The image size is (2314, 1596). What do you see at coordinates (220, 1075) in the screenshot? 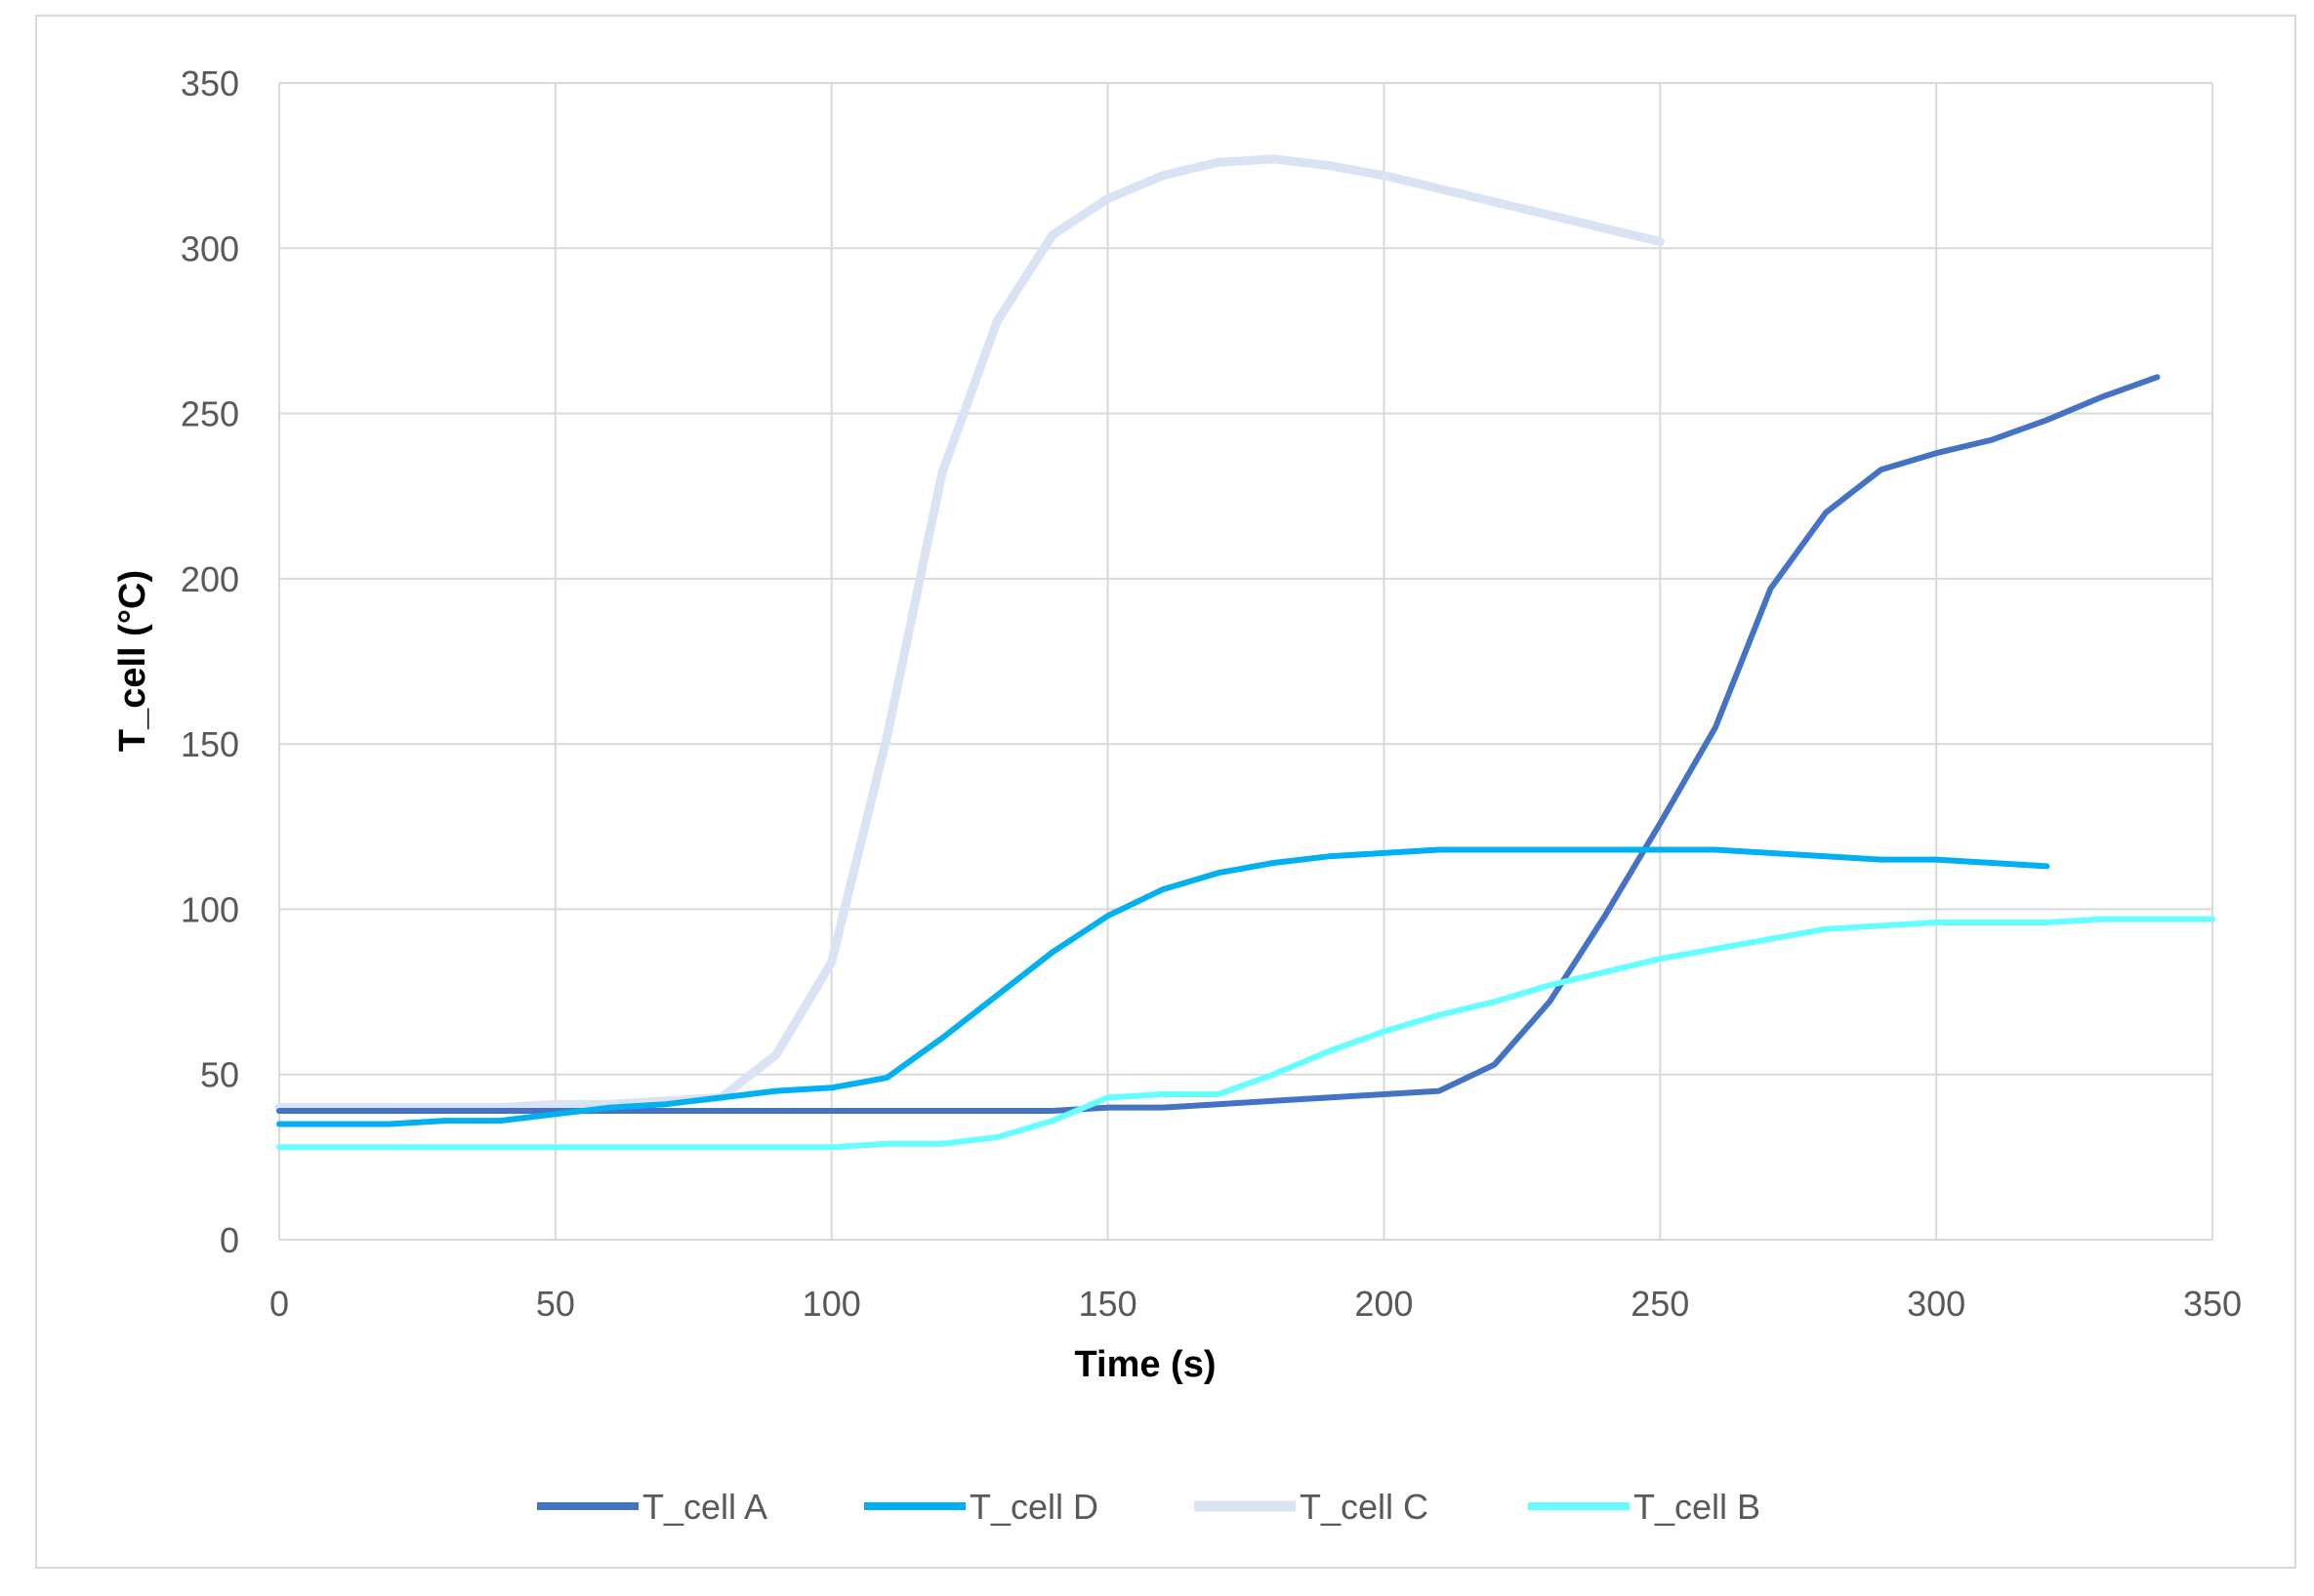
I see `y-tick-label: 50` at bounding box center [220, 1075].